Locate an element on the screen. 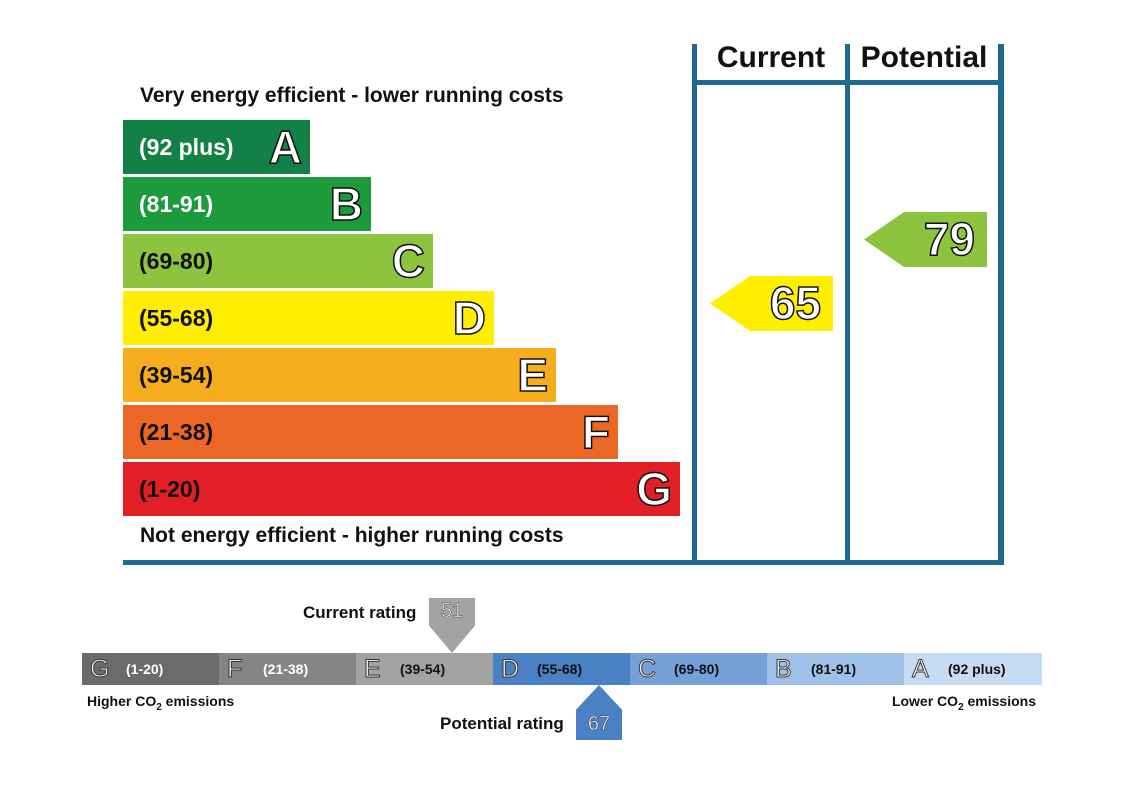 The width and height of the screenshot is (1122, 793). co2-segment-e: E (39-54) is located at coordinates (424, 669).